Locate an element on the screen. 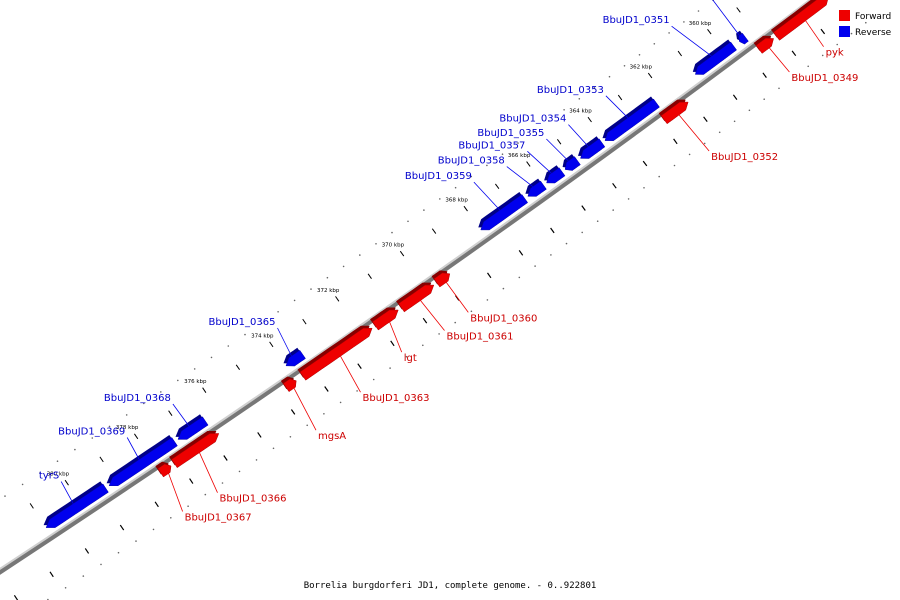  leader-tyrS is located at coordinates (67, 492).